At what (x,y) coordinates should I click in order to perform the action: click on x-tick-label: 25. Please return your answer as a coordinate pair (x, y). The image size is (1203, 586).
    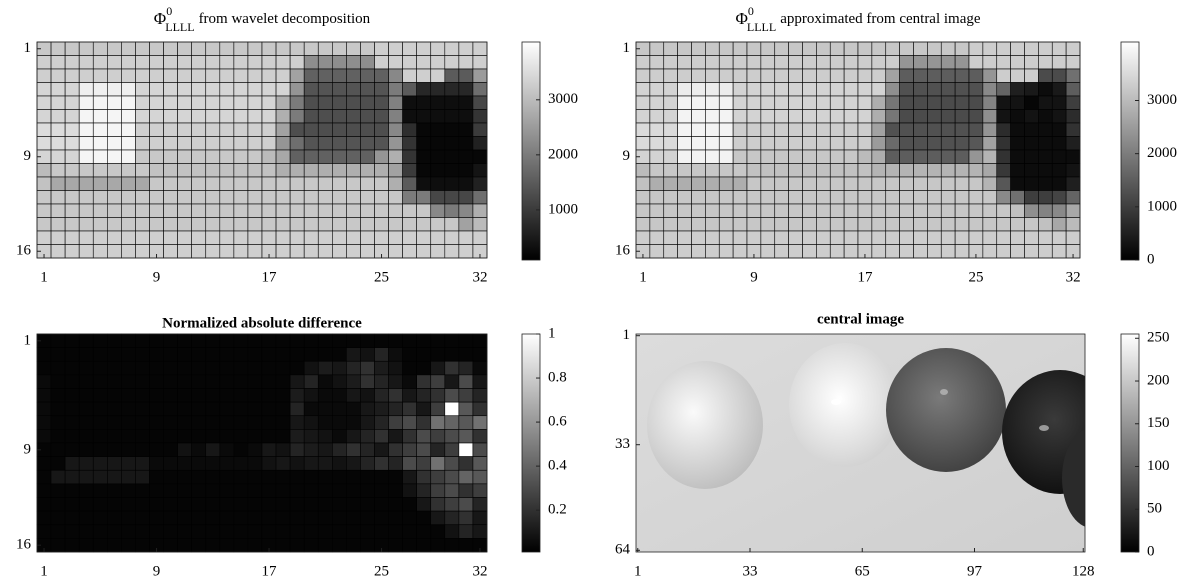
    Looking at the image, I should click on (381, 571).